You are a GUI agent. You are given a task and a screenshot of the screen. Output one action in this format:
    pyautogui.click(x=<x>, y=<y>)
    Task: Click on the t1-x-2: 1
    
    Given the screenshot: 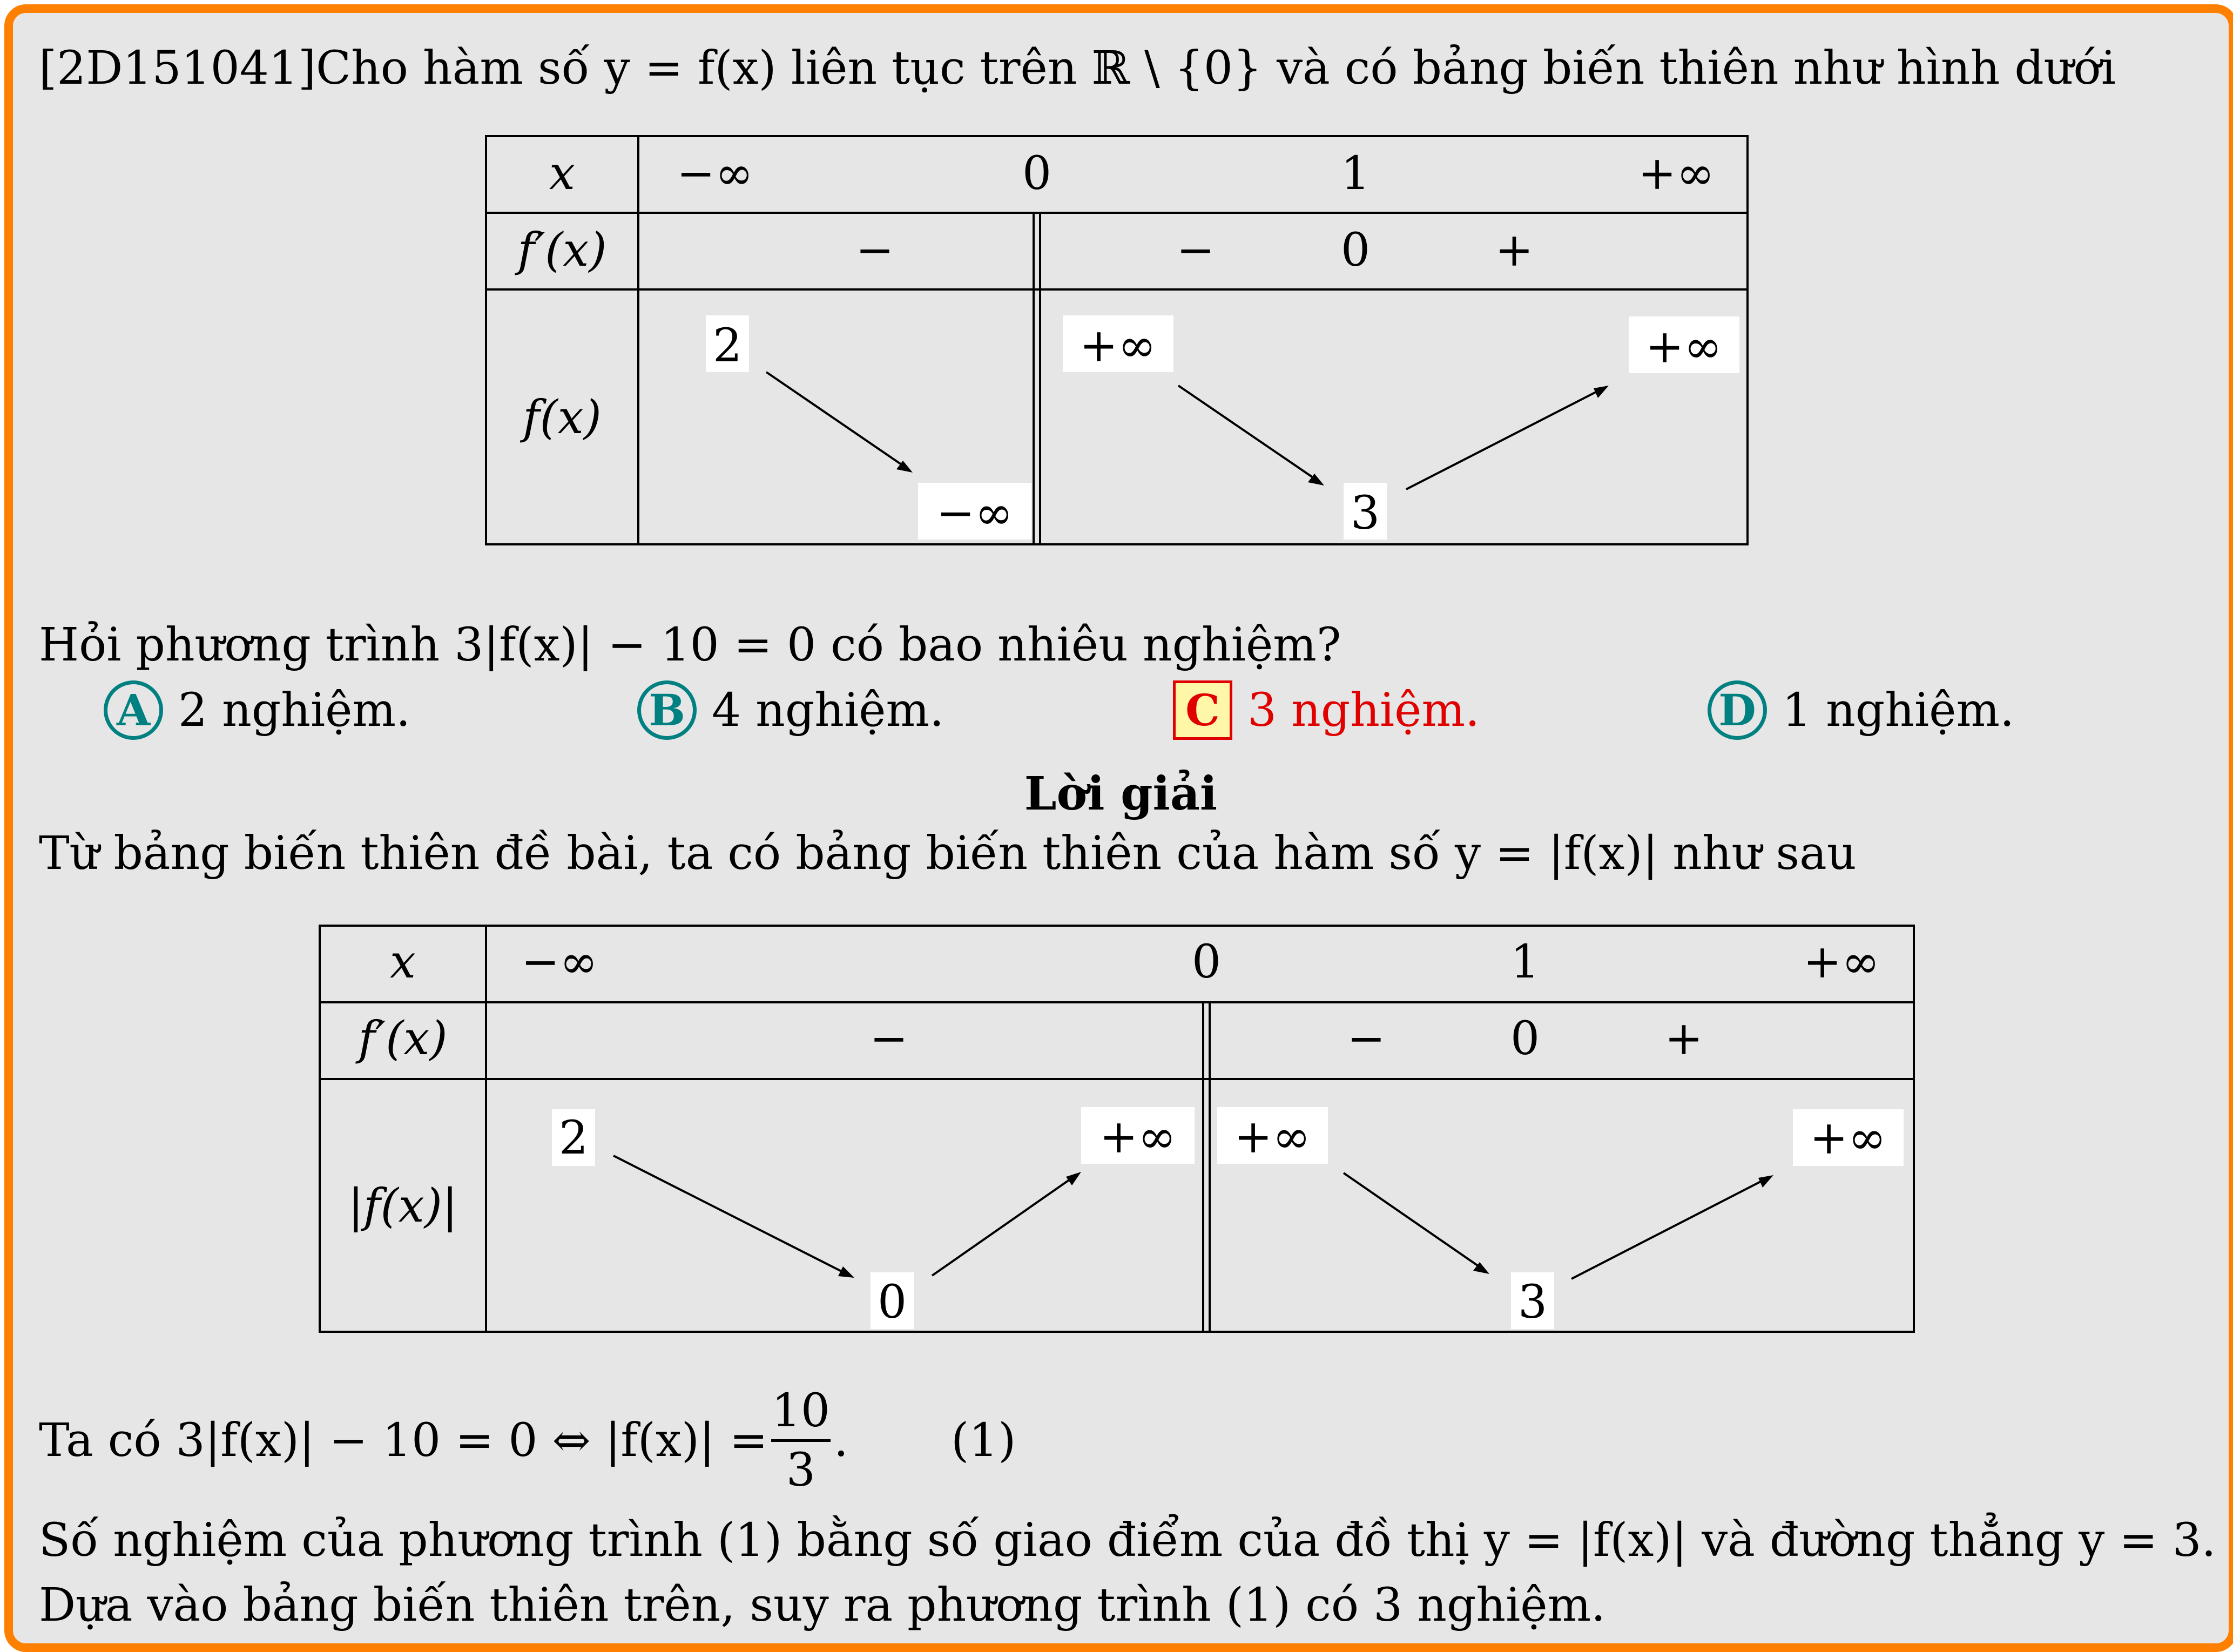 What is the action you would take?
    pyautogui.click(x=1355, y=173)
    